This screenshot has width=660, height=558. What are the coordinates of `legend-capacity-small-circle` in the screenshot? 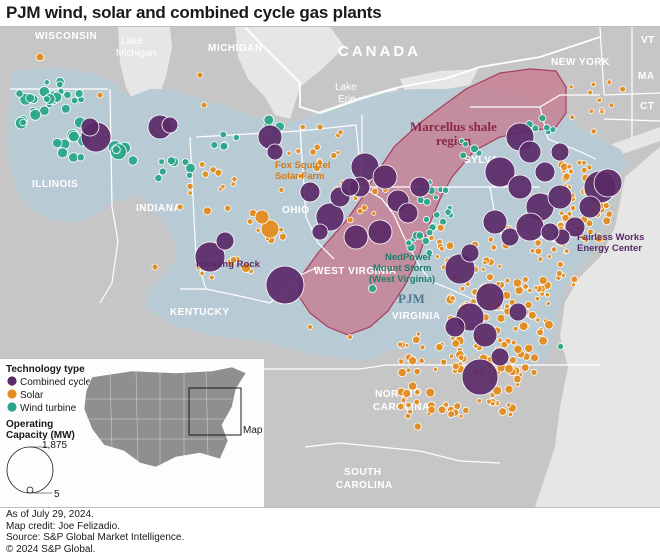 It's located at (30, 490).